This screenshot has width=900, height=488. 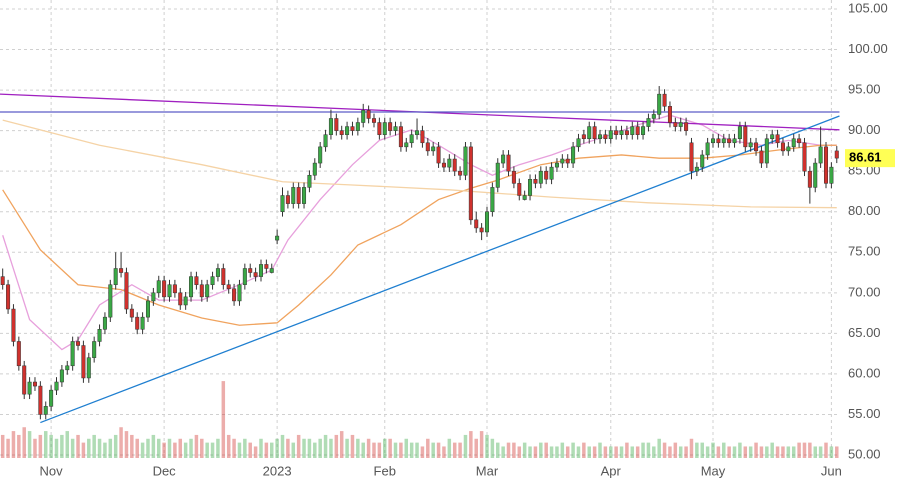 What do you see at coordinates (864, 413) in the screenshot?
I see `y-tick-label: 55.00` at bounding box center [864, 413].